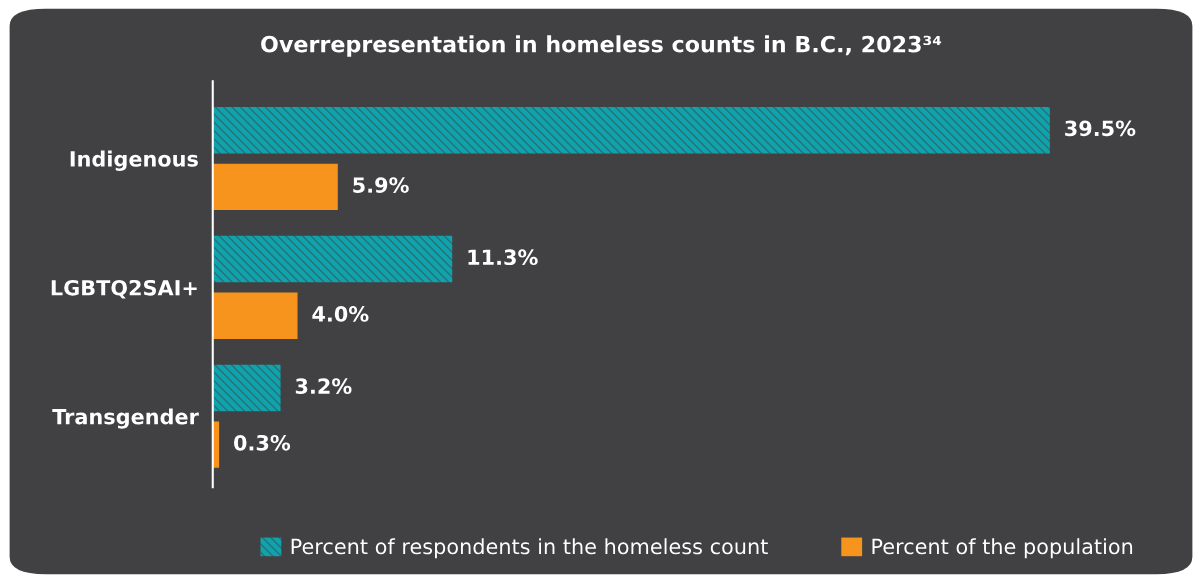 The height and width of the screenshot is (580, 1202). What do you see at coordinates (1100, 128) in the screenshot?
I see `data-label: 39.5%` at bounding box center [1100, 128].